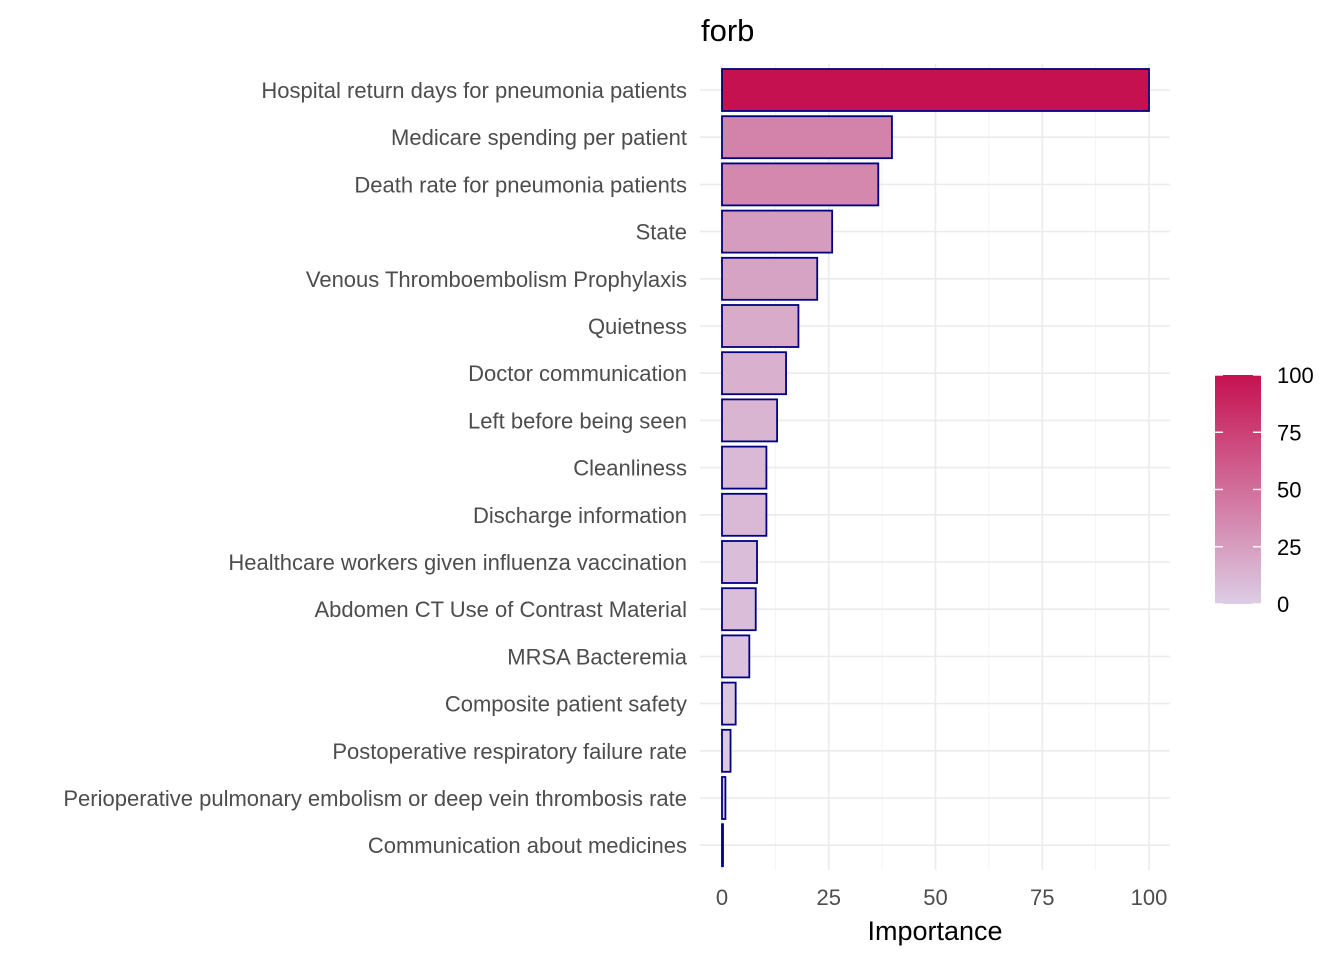 This screenshot has height=960, width=1344. I want to click on legend-tick-label: 75, so click(1289, 432).